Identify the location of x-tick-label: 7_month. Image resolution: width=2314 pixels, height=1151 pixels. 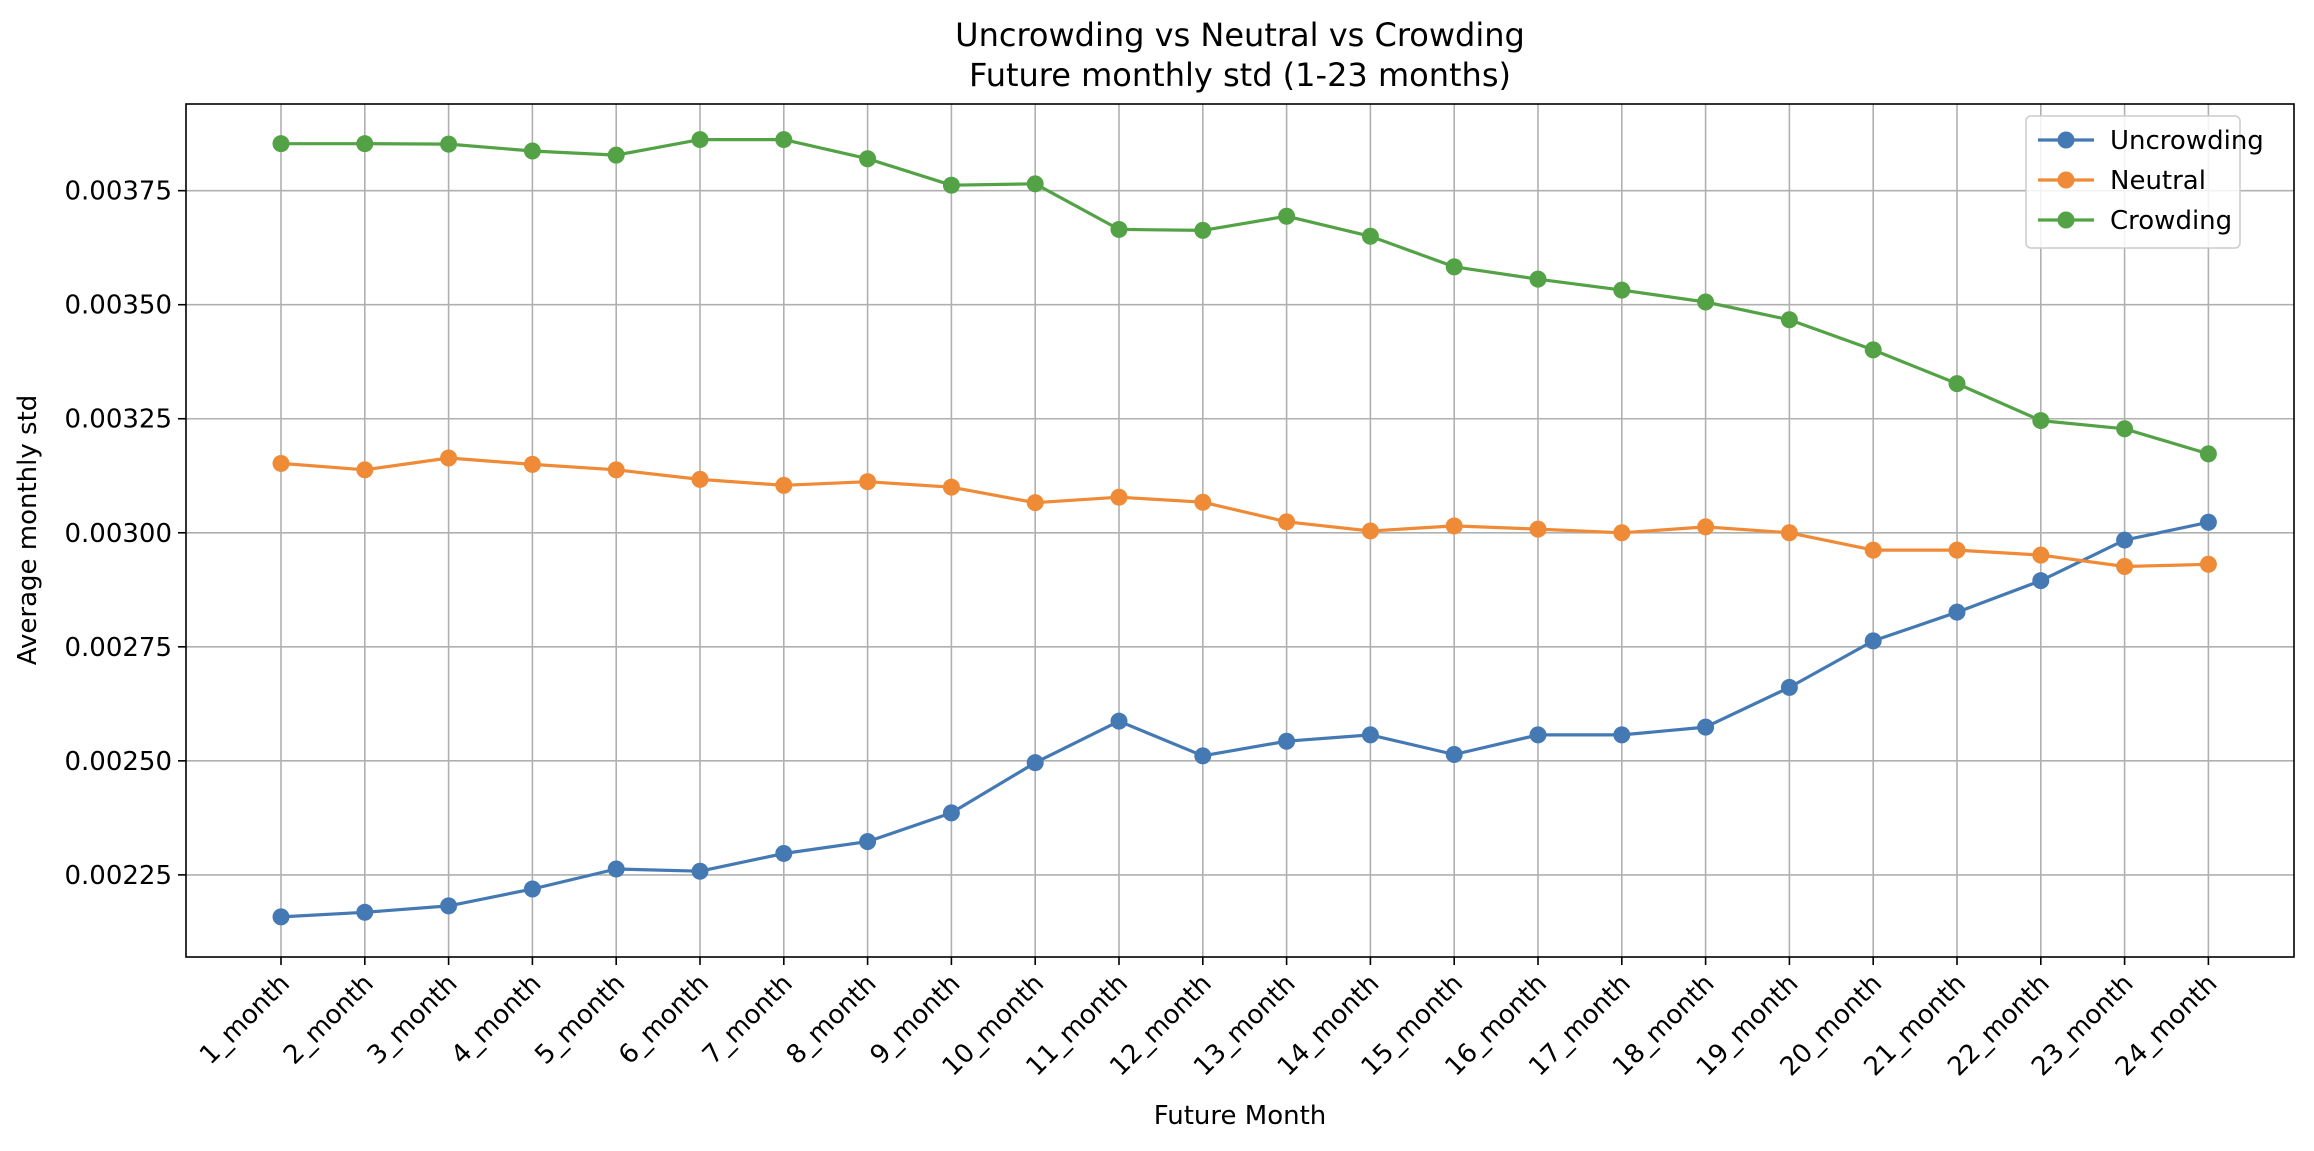
(748, 1020).